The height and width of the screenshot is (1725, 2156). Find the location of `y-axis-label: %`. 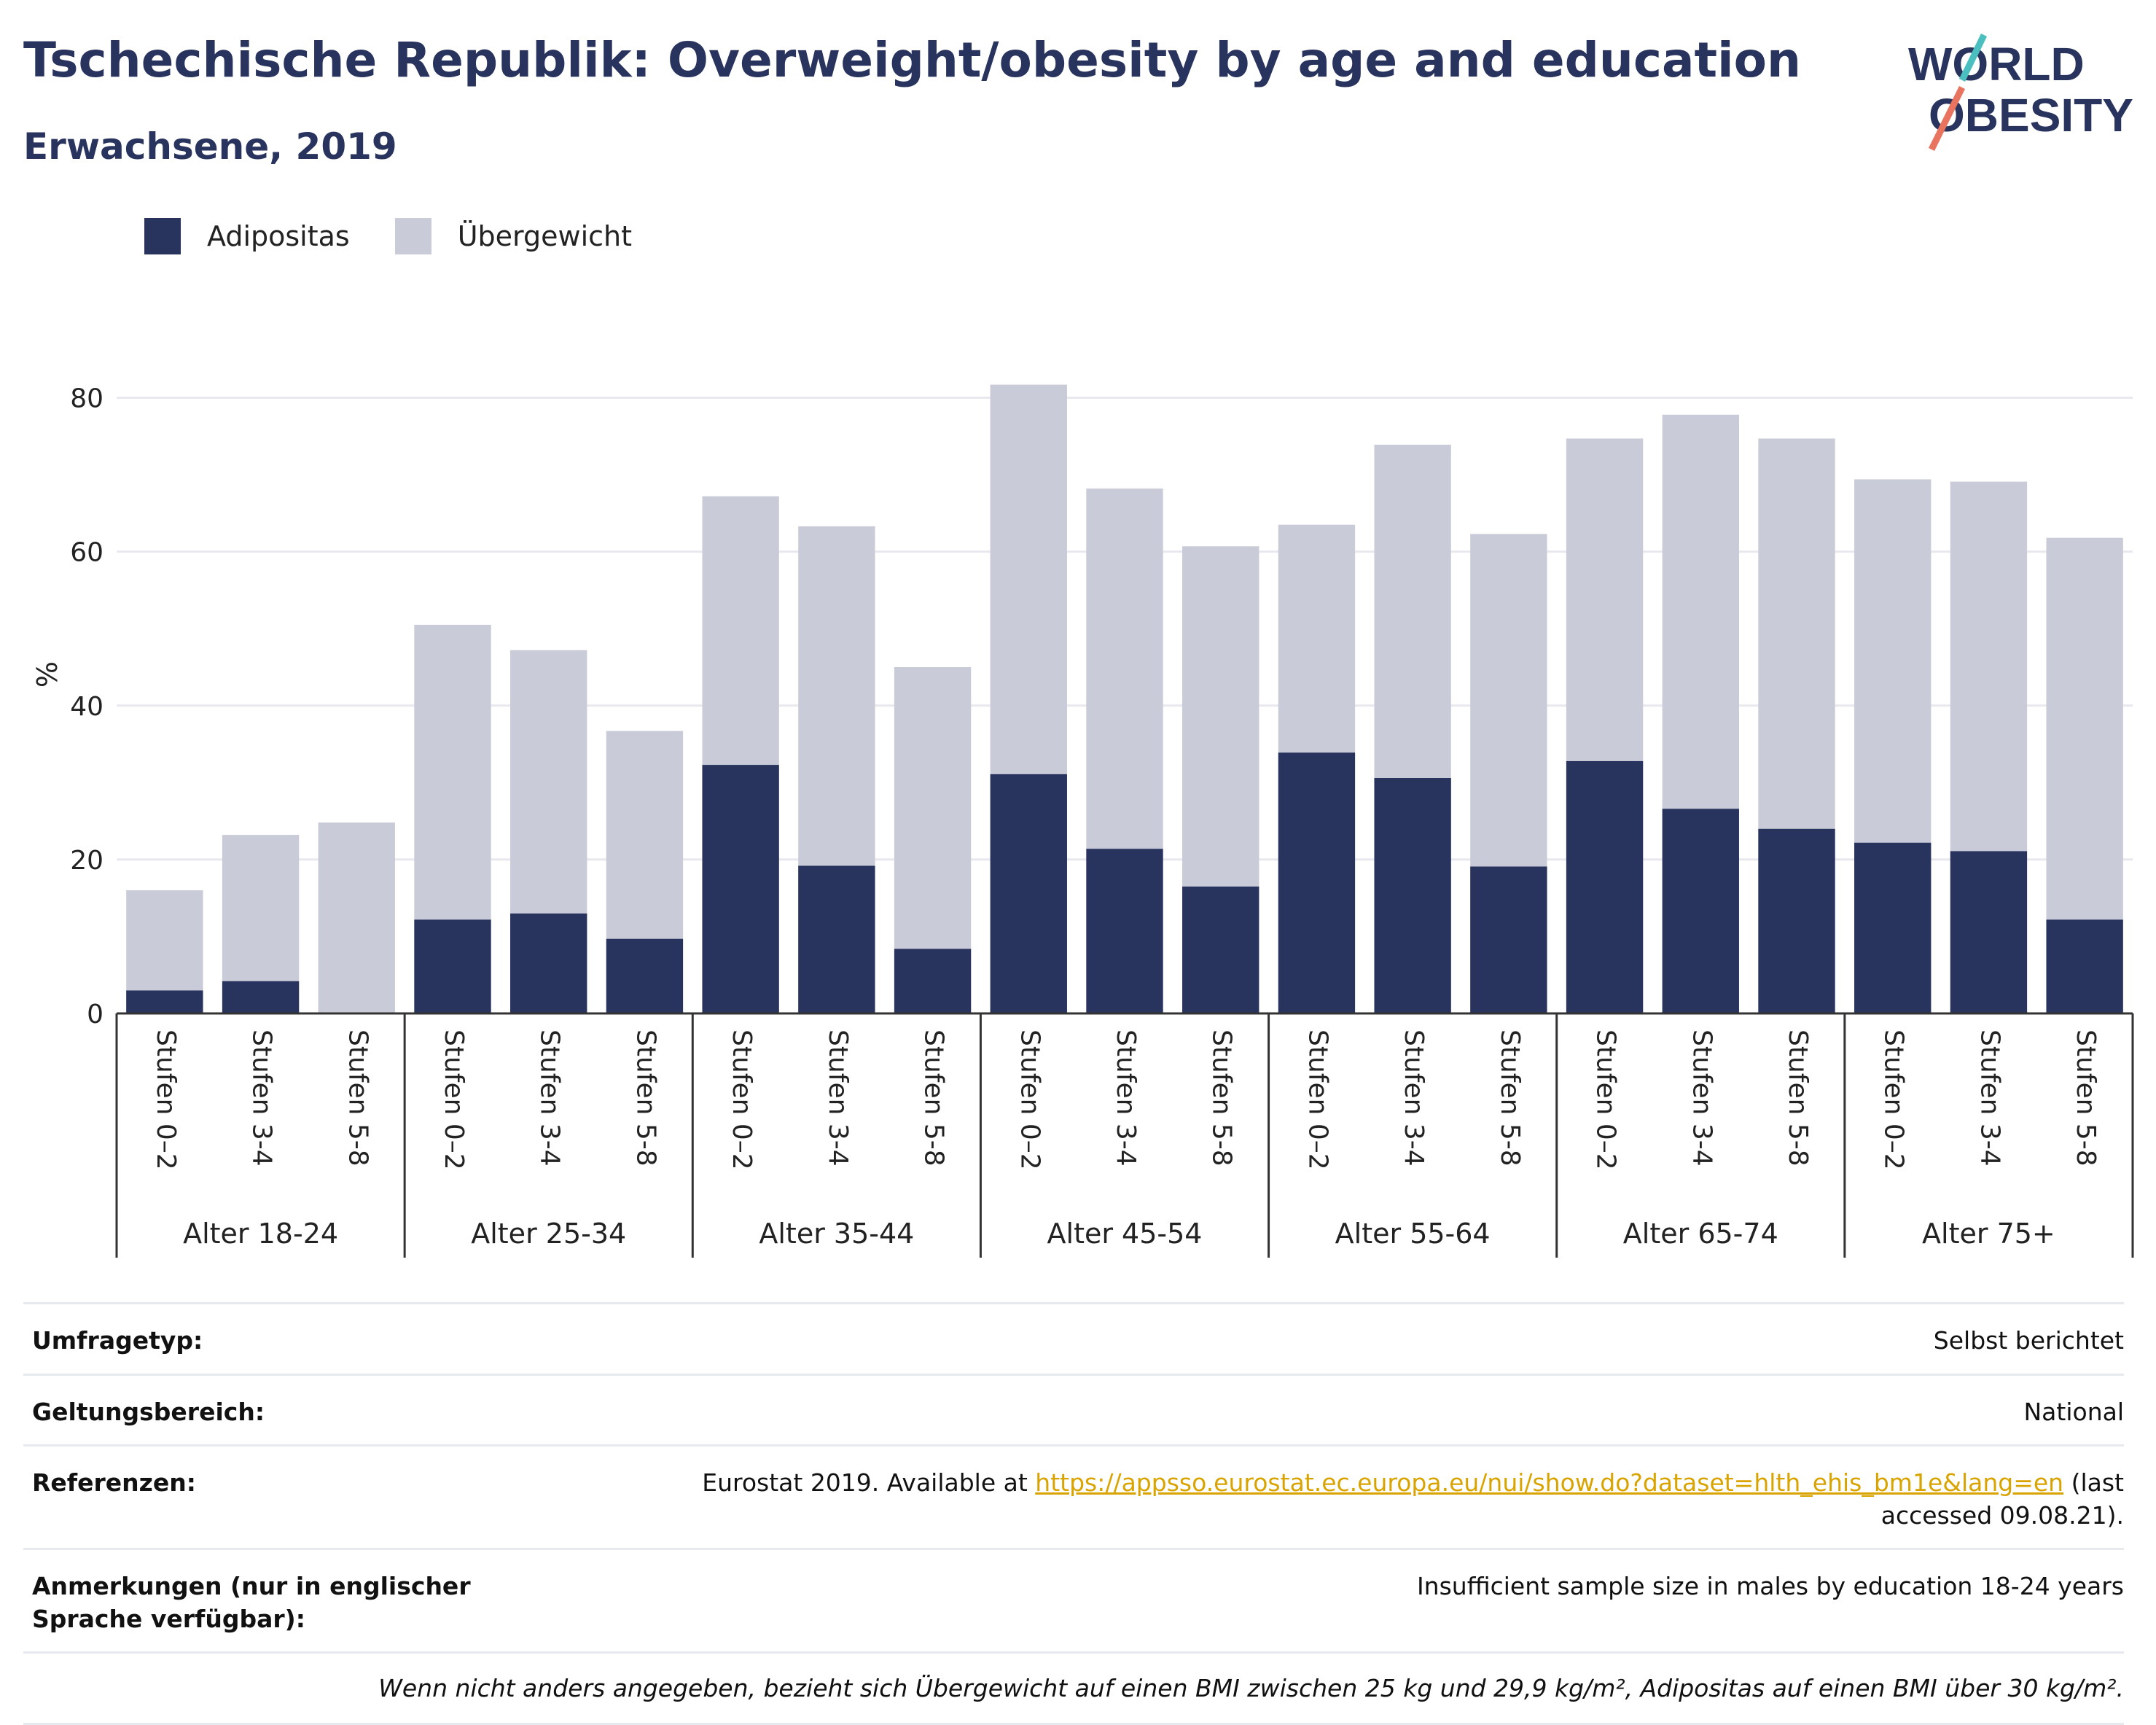

y-axis-label: % is located at coordinates (47, 674).